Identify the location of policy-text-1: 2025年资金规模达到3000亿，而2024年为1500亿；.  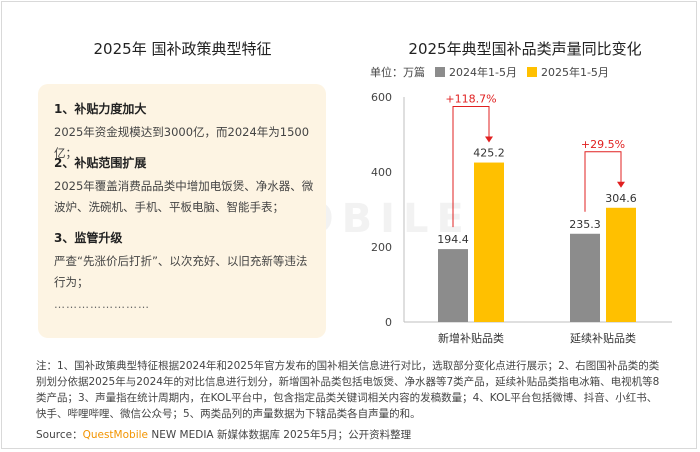
(182, 142).